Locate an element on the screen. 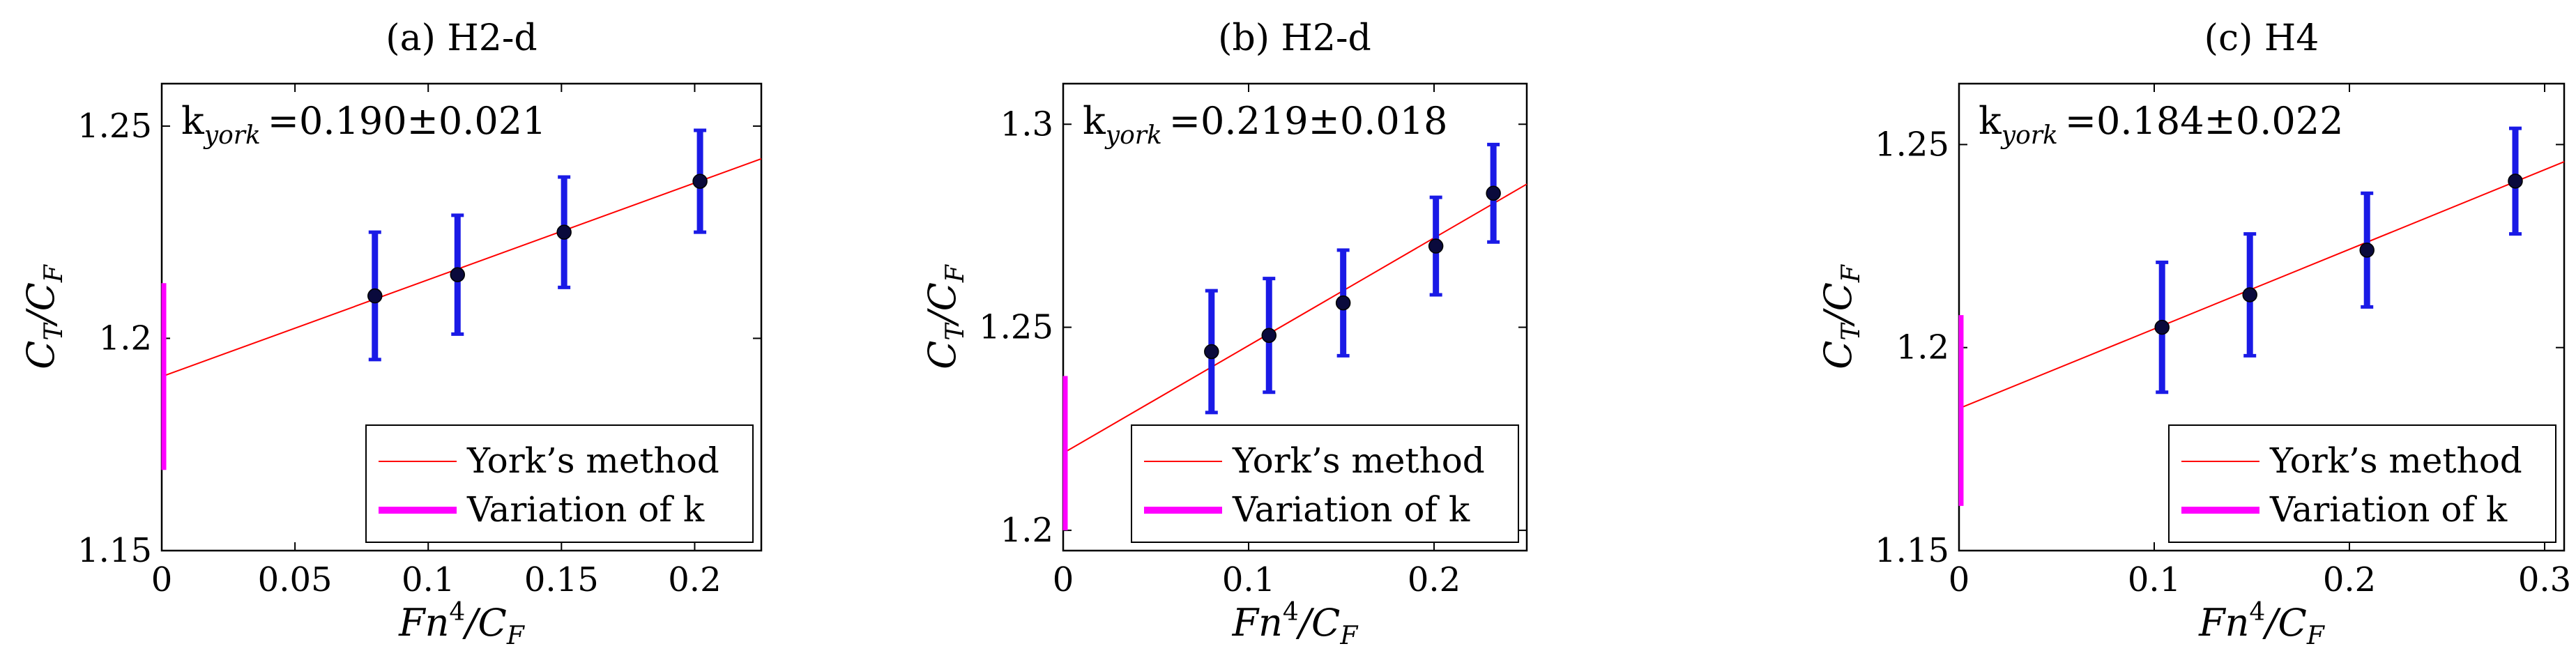  plot-frame is located at coordinates (1295, 317).